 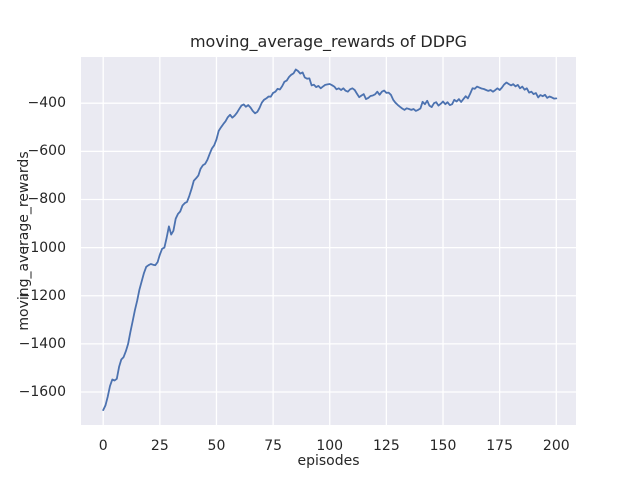 I want to click on chart-title: moving_average_rewards of DDPG, so click(x=328, y=41).